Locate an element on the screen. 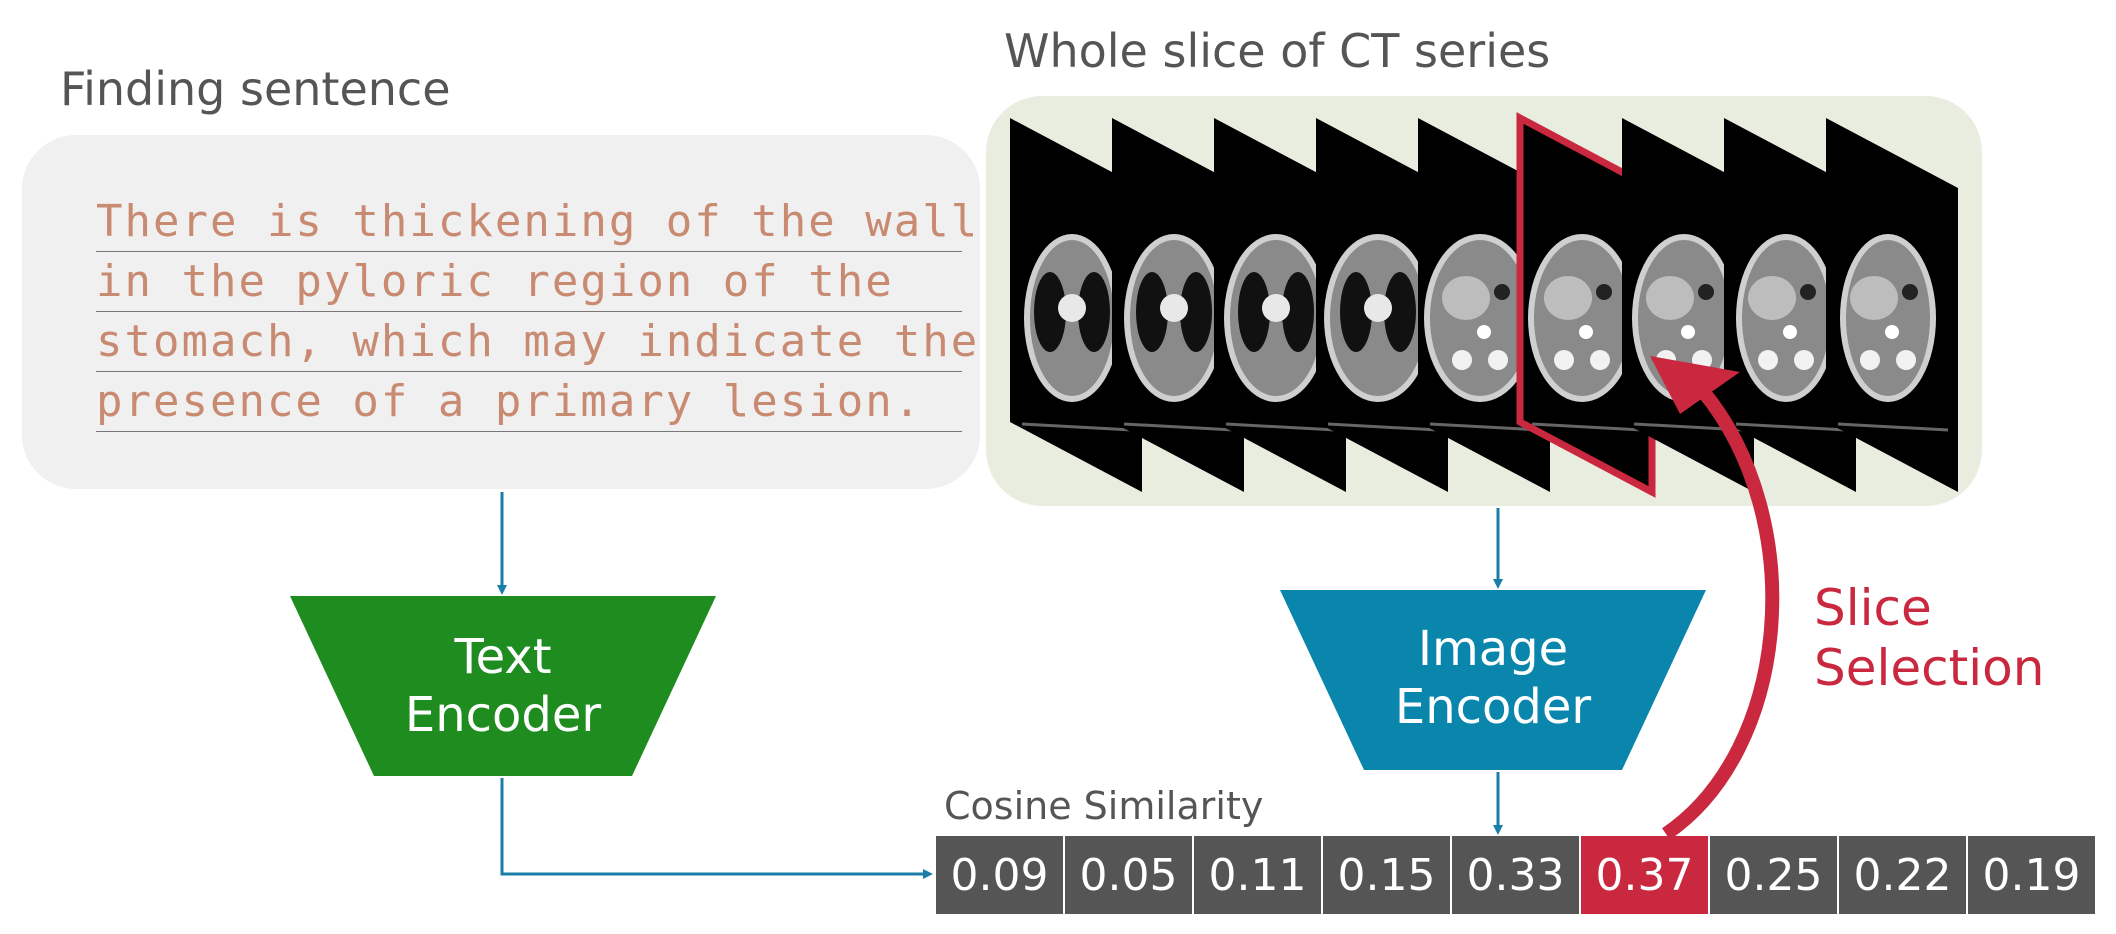  similarity-cell-selected: 0.37 is located at coordinates (1644, 875).